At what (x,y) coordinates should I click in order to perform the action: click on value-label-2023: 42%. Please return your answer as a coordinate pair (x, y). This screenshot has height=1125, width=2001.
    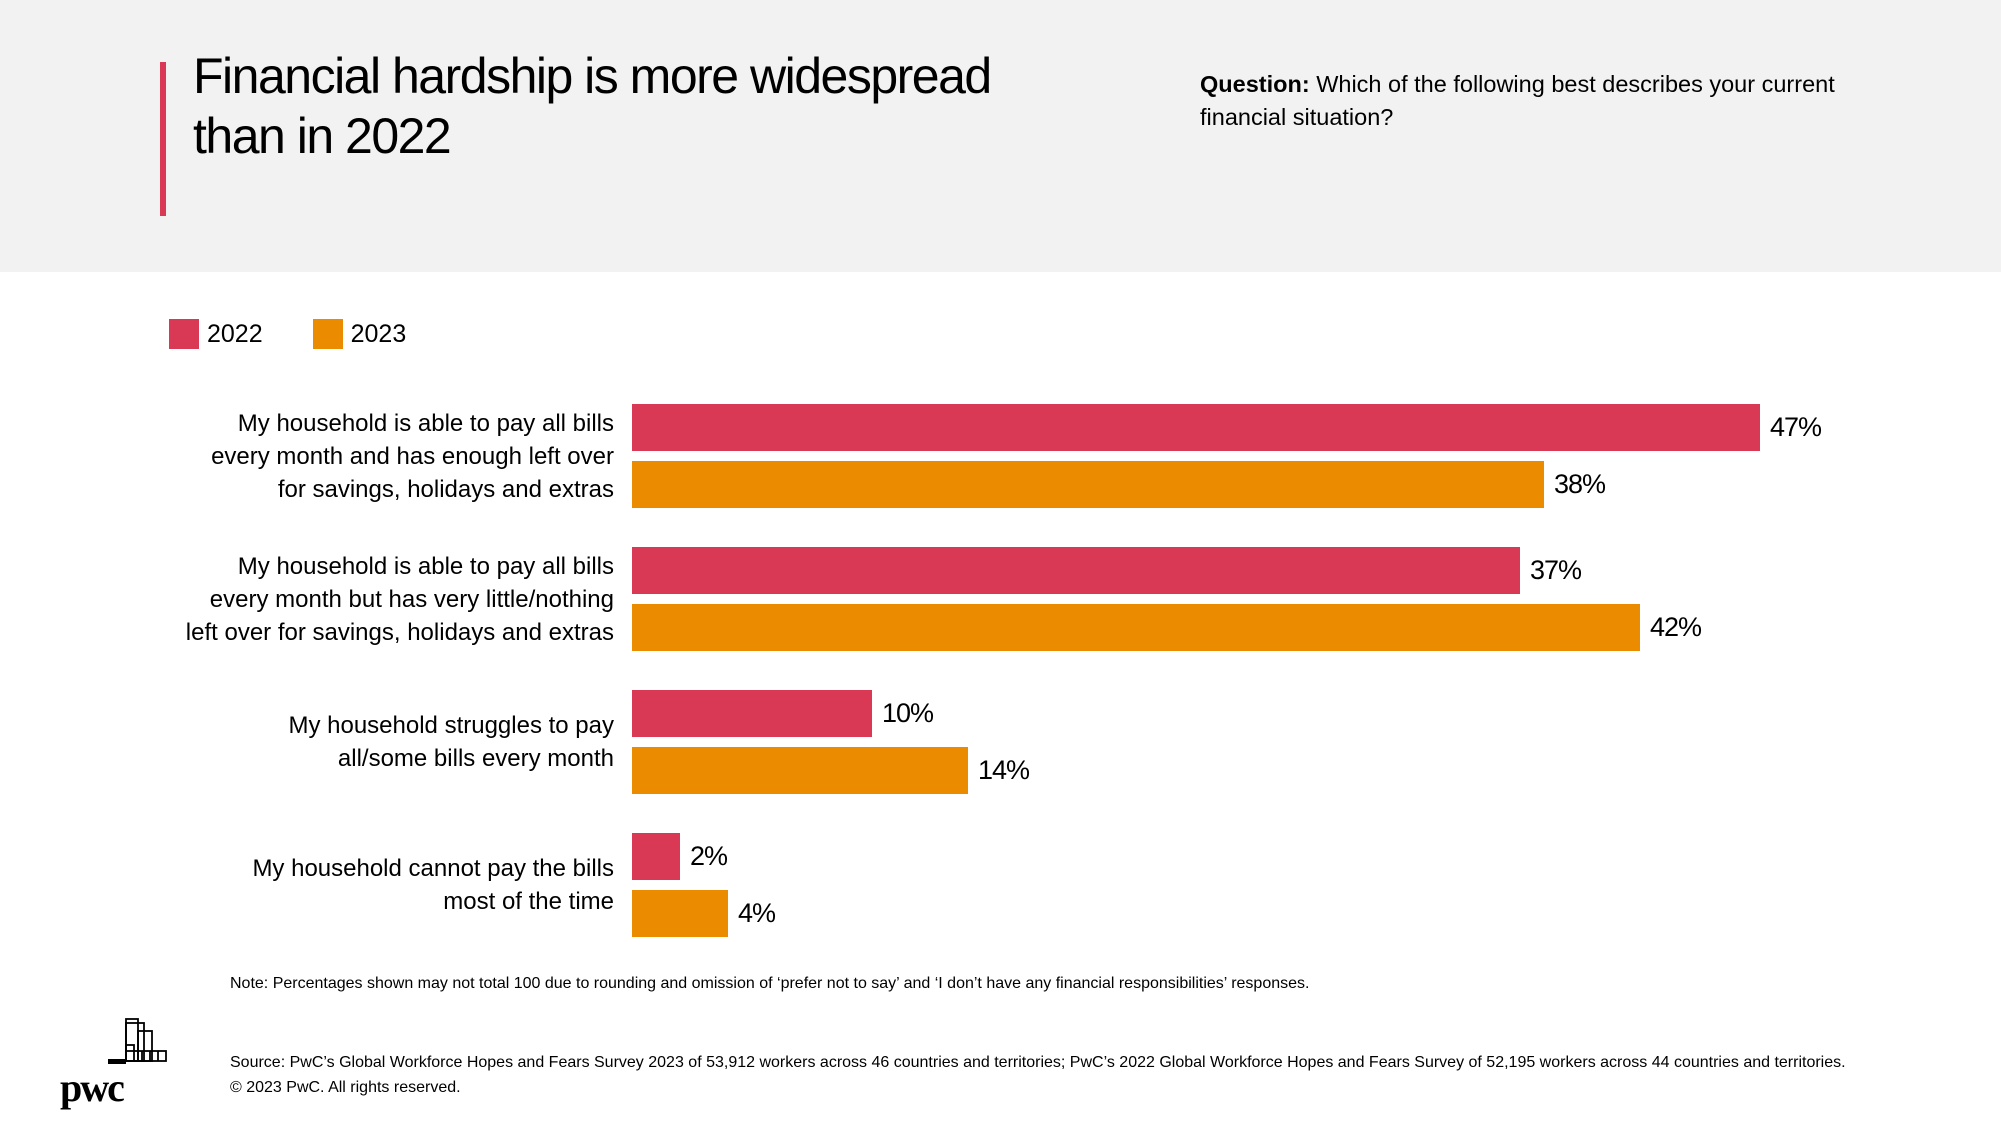
    Looking at the image, I should click on (1676, 627).